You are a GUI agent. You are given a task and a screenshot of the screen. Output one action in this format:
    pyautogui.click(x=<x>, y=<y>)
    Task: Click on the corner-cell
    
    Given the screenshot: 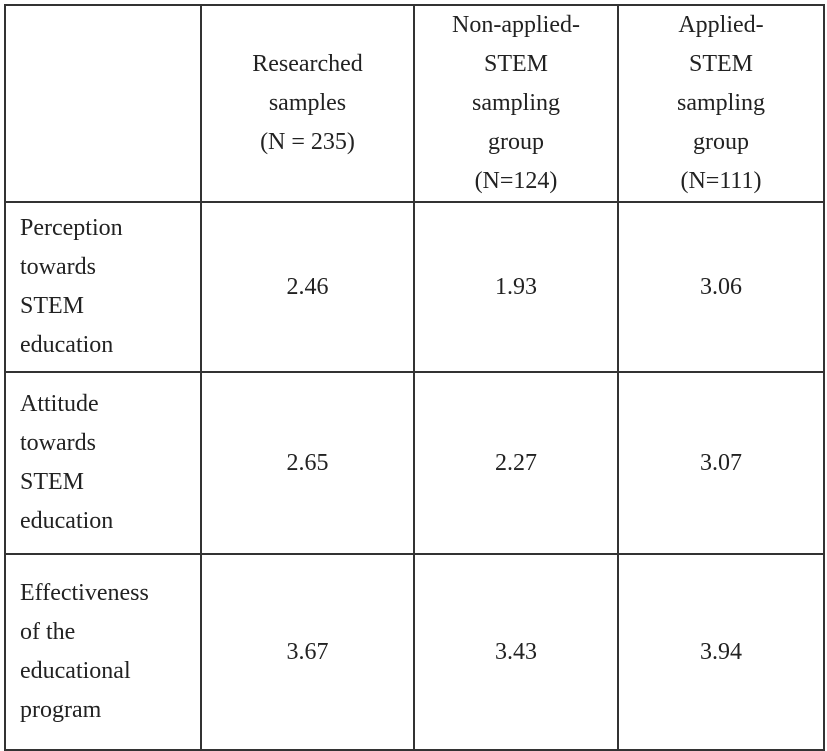 What is the action you would take?
    pyautogui.click(x=103, y=103)
    